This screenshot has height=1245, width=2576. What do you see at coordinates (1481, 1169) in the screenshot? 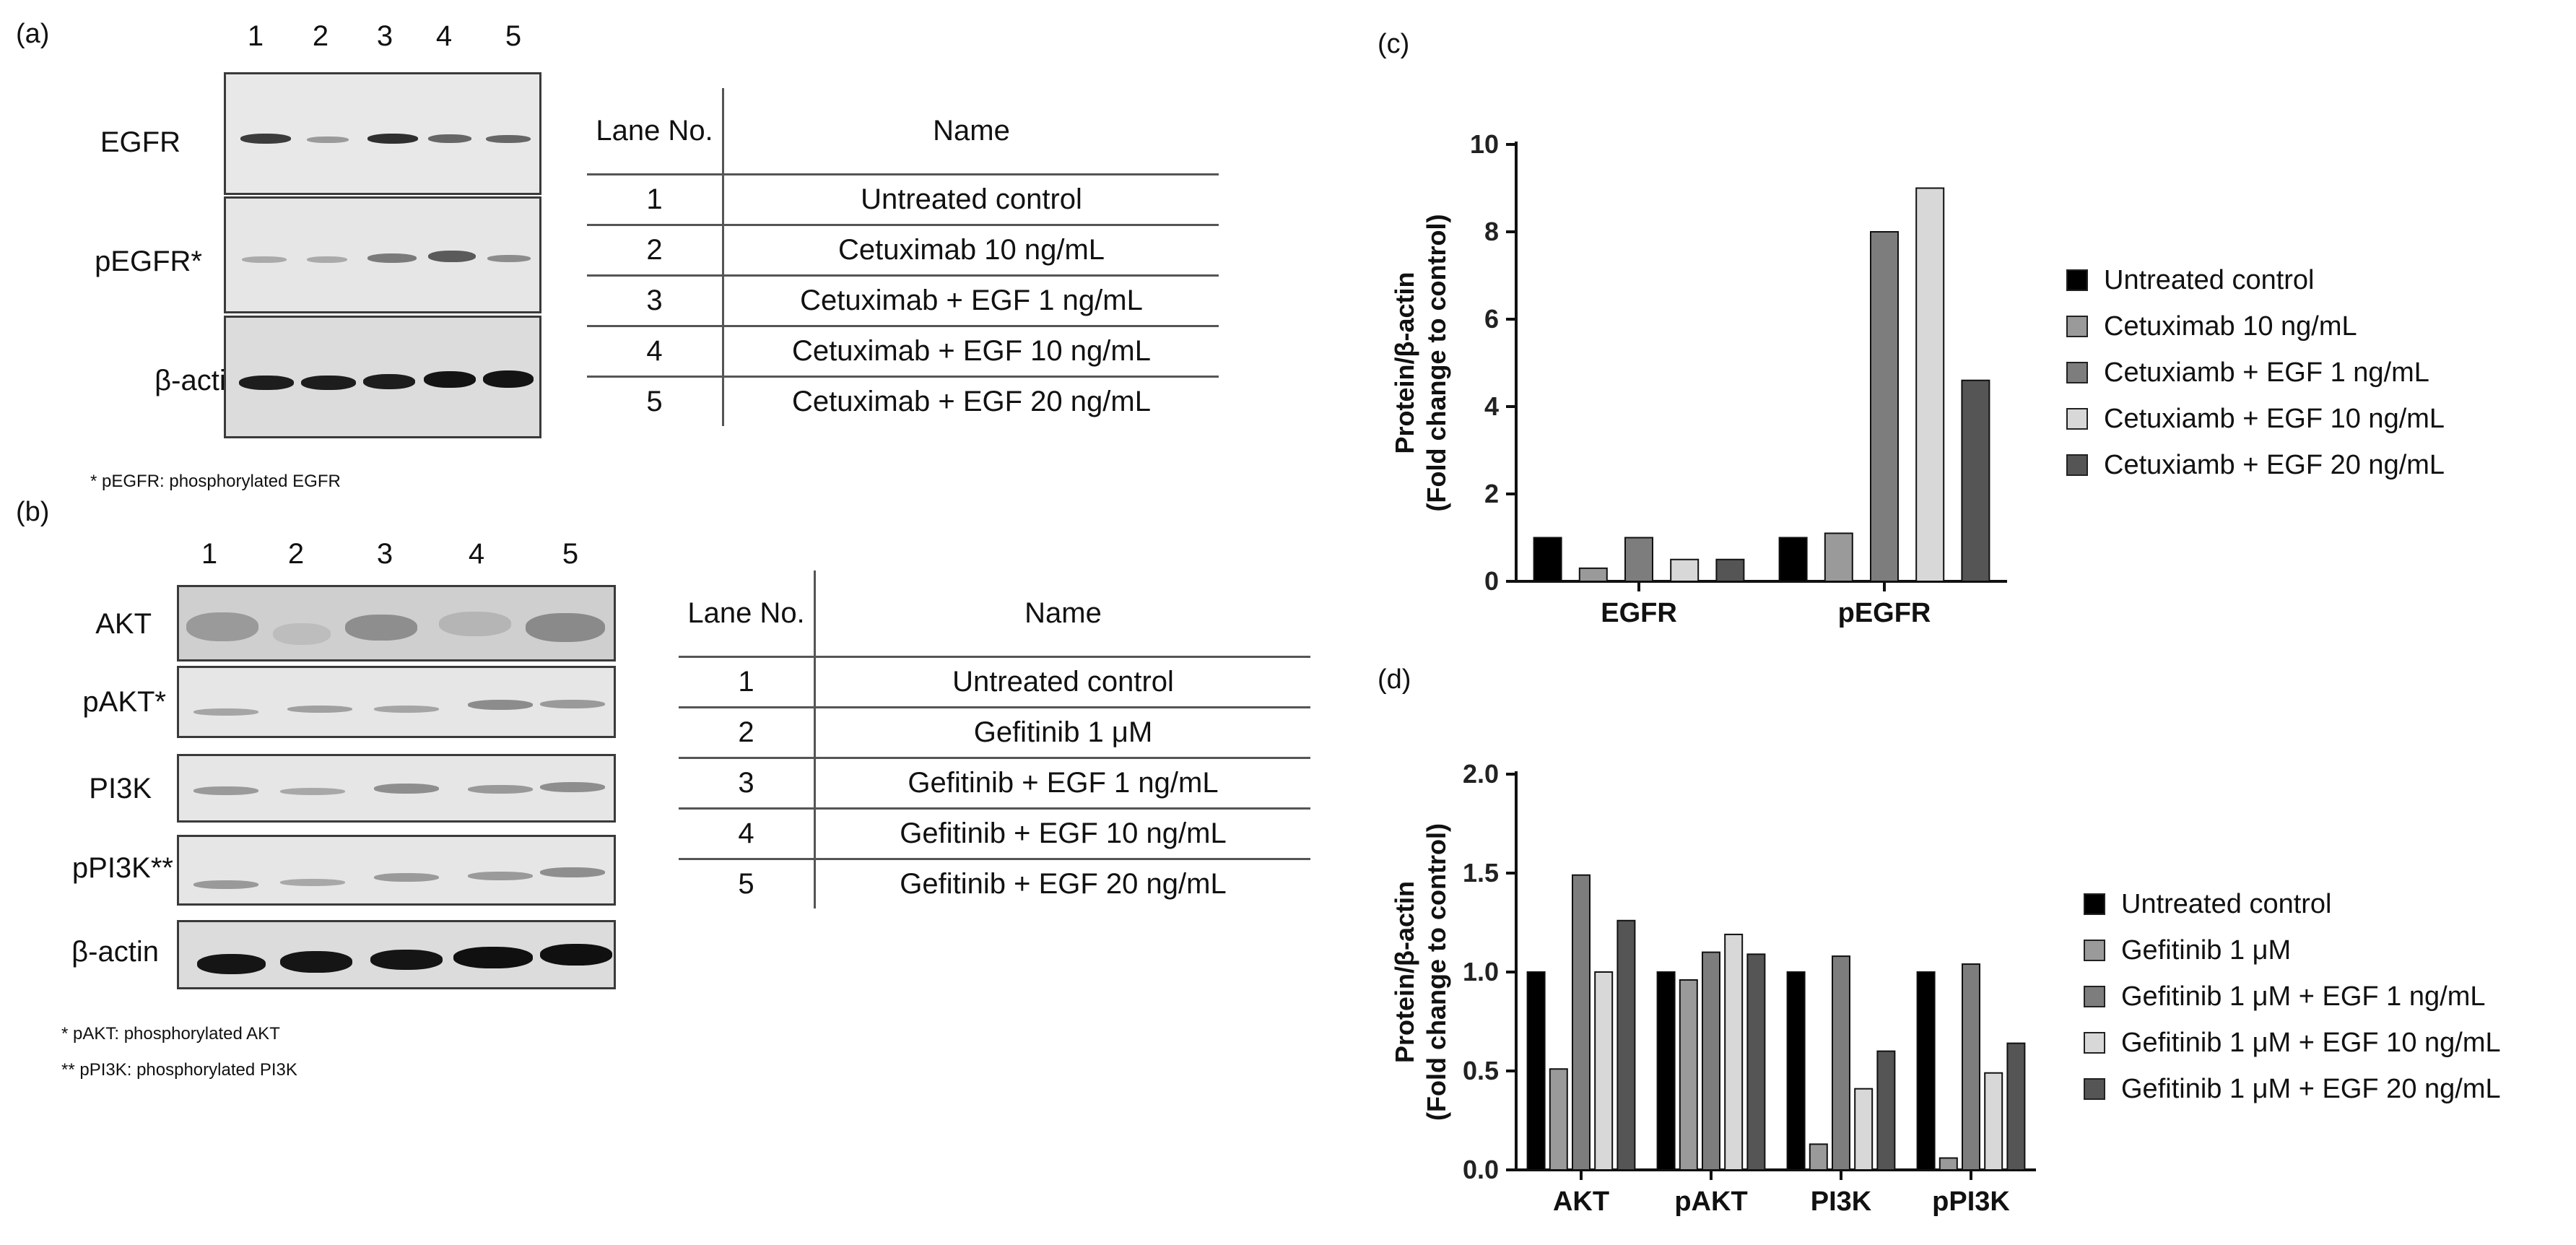
I see `y-tick-label: 0.0` at bounding box center [1481, 1169].